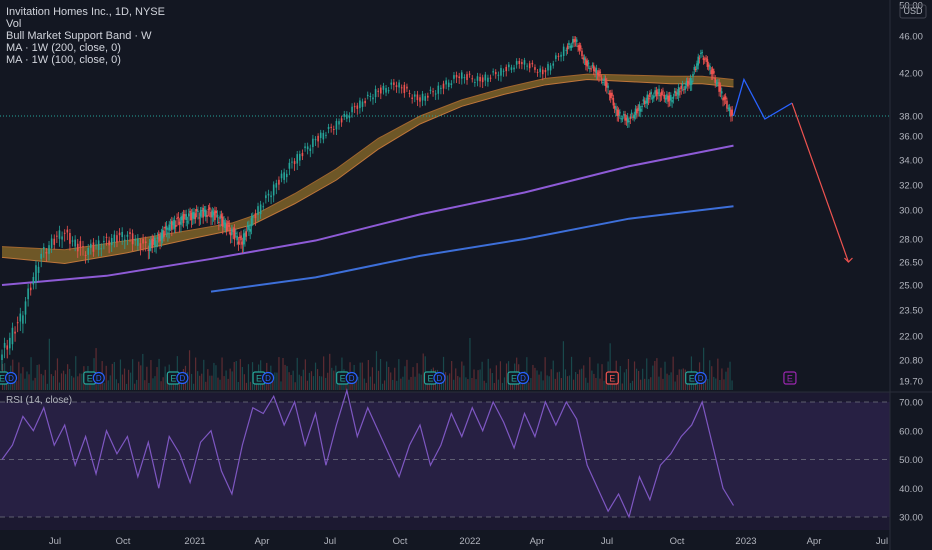  What do you see at coordinates (39, 400) in the screenshot?
I see `rsi-legend: RSI (14, close)` at bounding box center [39, 400].